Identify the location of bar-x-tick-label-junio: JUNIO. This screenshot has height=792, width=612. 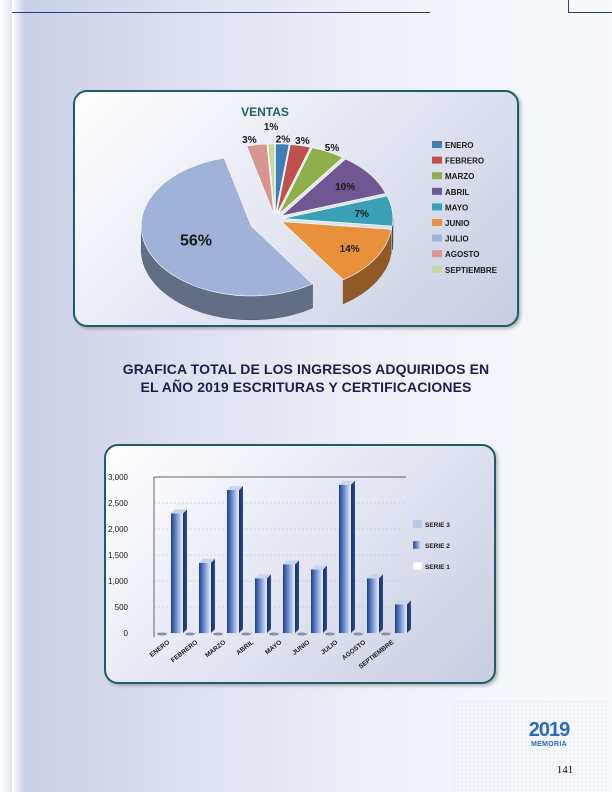
(301, 648).